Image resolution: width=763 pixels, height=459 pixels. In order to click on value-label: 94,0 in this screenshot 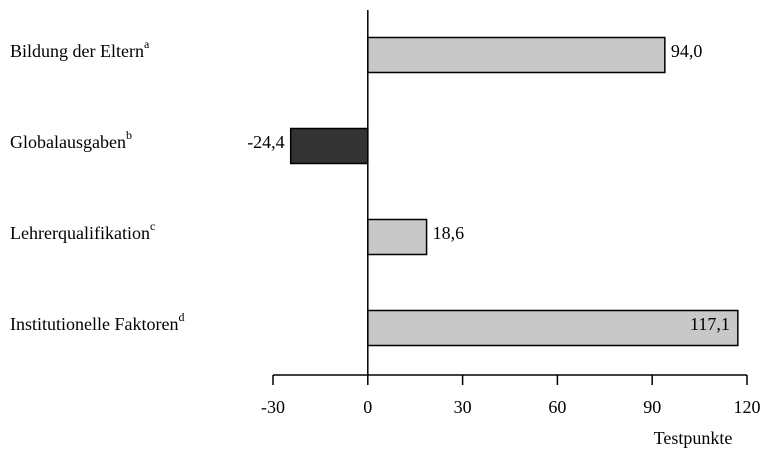, I will do `click(687, 51)`.